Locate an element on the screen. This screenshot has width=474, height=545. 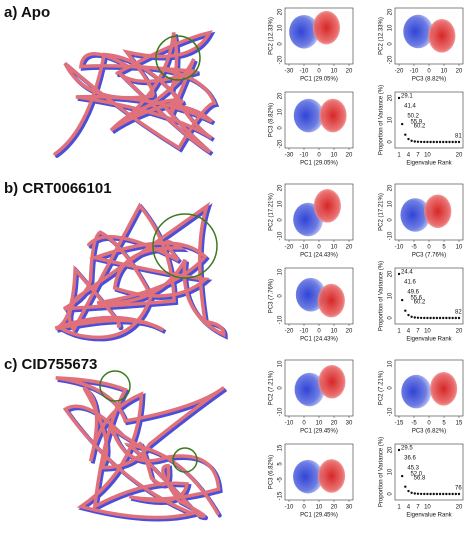
highlight-circle is located at coordinates (115, 386).